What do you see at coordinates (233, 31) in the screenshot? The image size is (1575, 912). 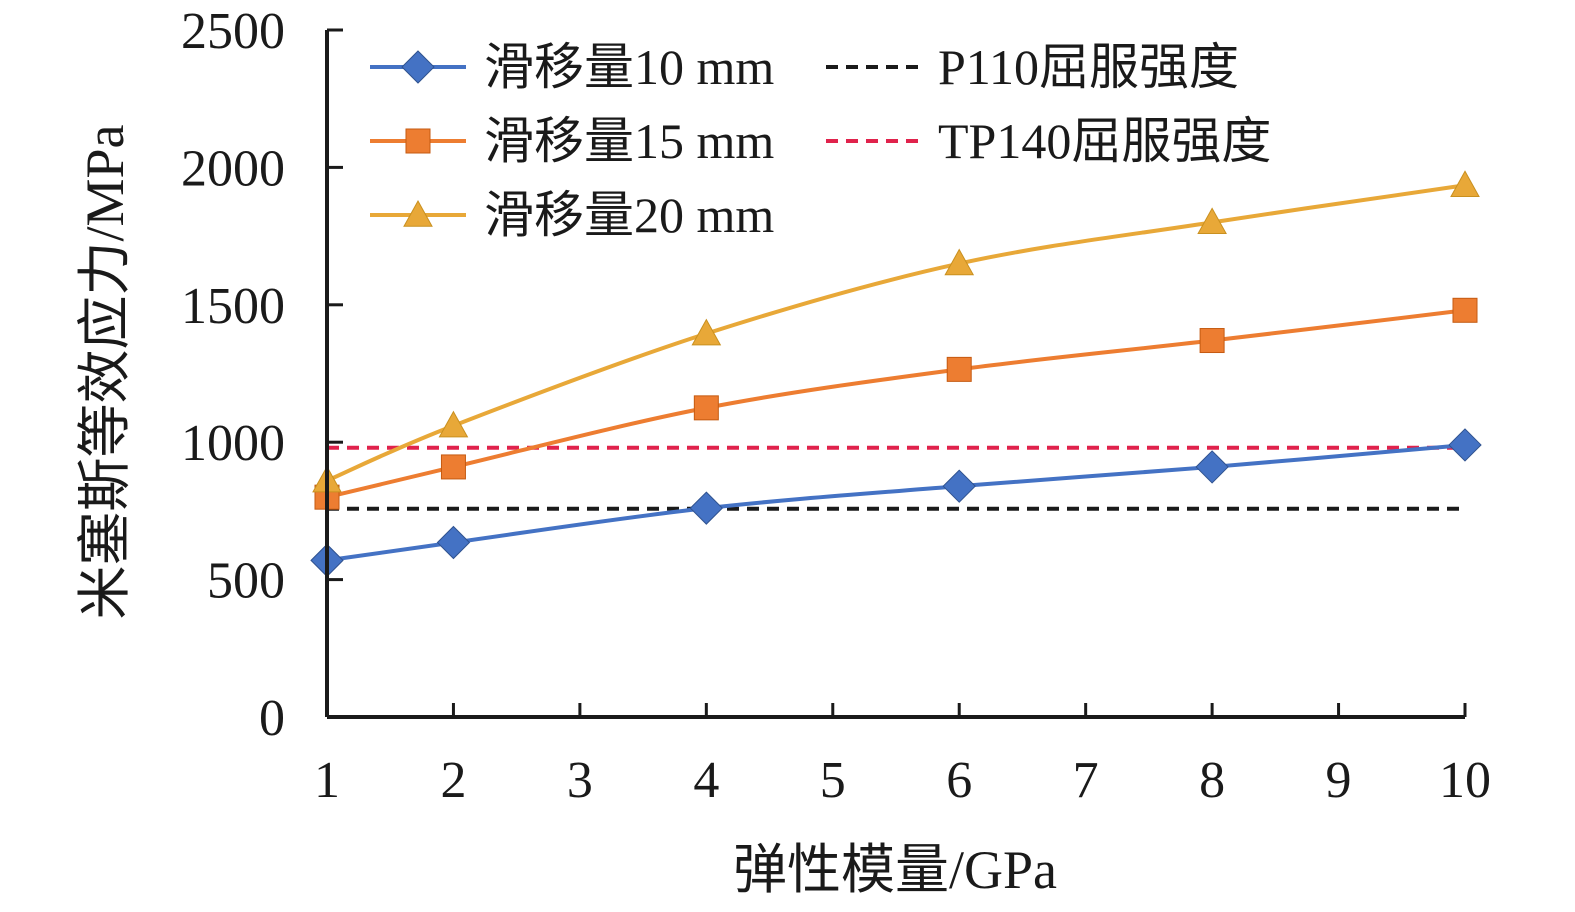 I see `y-tick-label-6: 2500` at bounding box center [233, 31].